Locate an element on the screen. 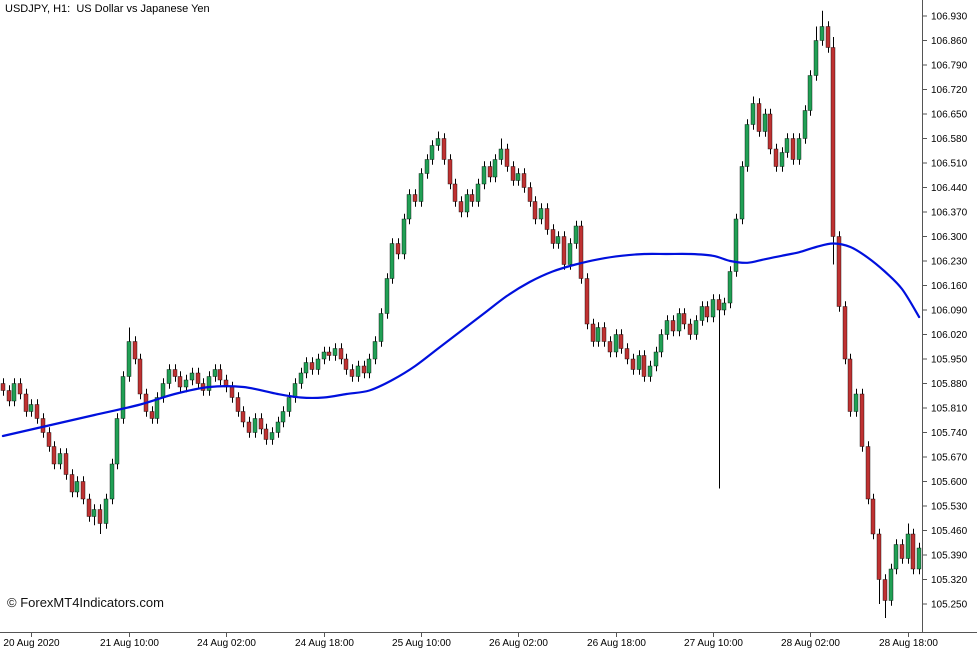  price-tick-label: 106.790 is located at coordinates (949, 66).